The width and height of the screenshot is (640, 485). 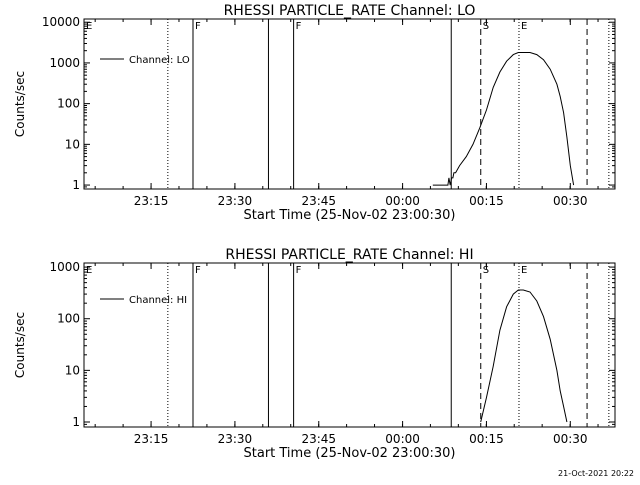 I want to click on panel2-x-tick-label: 23:30, so click(x=235, y=439).